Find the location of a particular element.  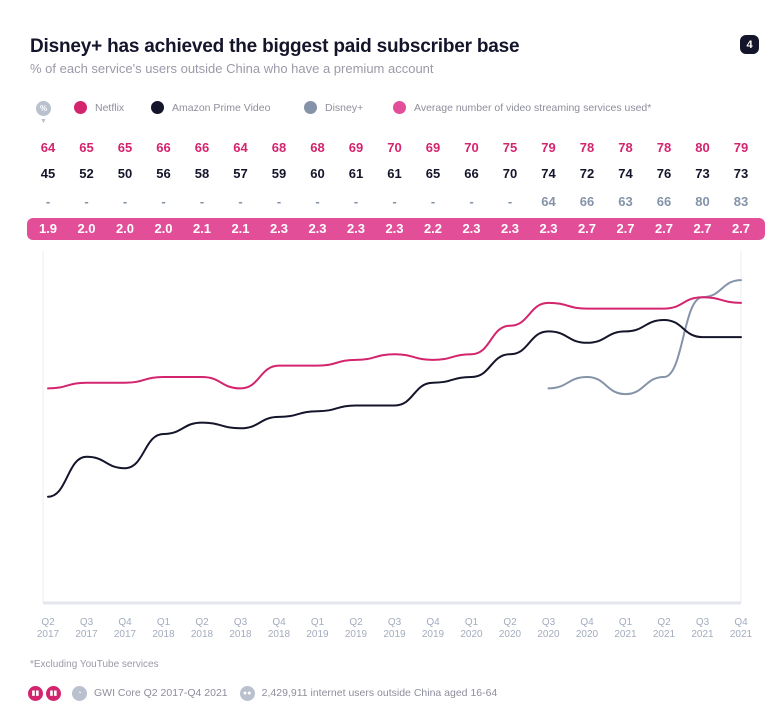

legend-item-netflix: Netflix is located at coordinates (99, 107).